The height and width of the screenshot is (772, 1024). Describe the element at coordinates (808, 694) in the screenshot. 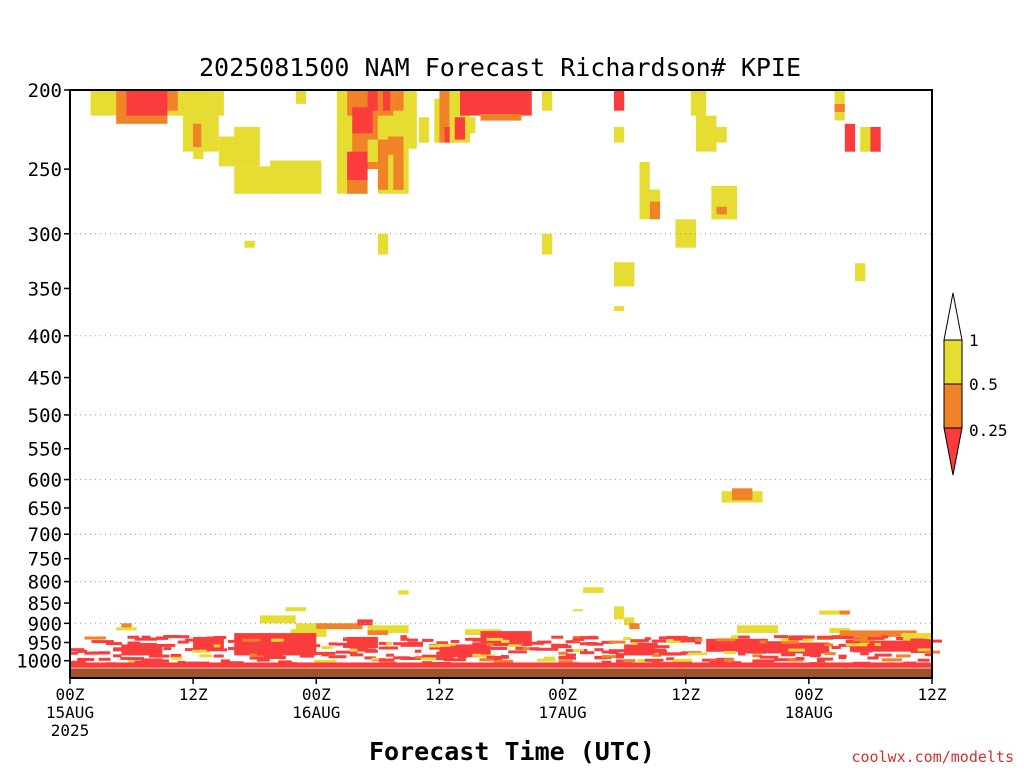

I see `x-tick-label: 00Z` at that location.